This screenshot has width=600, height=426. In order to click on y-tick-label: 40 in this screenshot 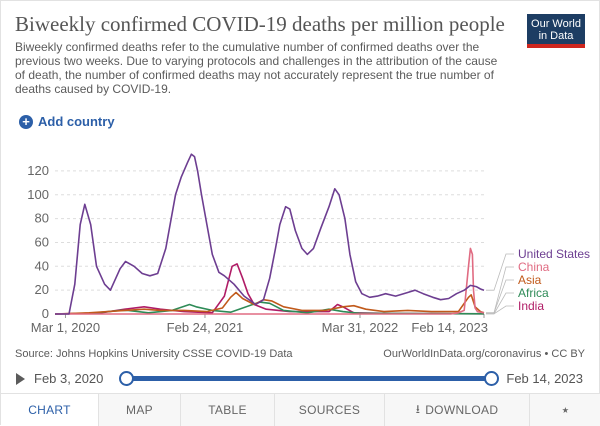, I will do `click(42, 265)`.